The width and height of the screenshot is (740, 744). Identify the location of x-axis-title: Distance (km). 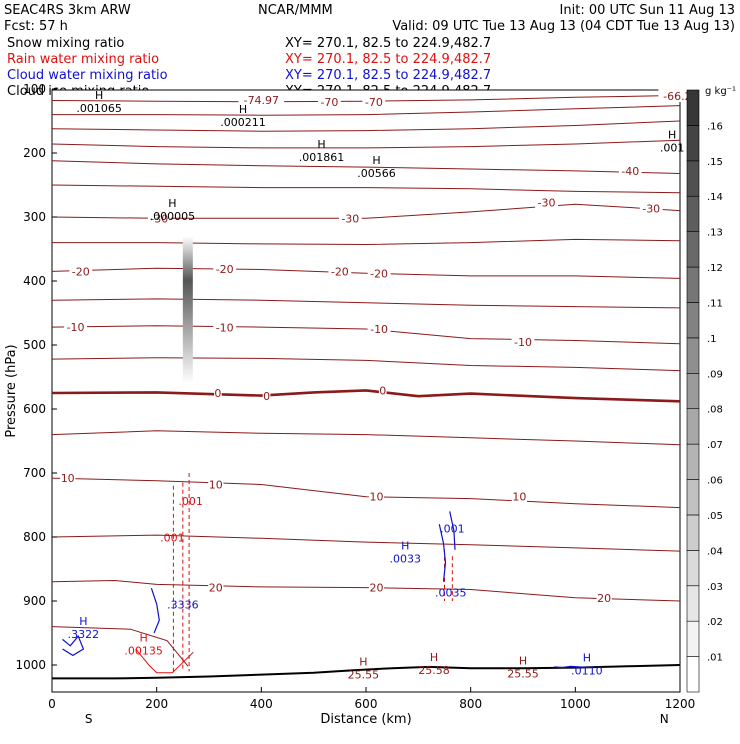
(365, 719).